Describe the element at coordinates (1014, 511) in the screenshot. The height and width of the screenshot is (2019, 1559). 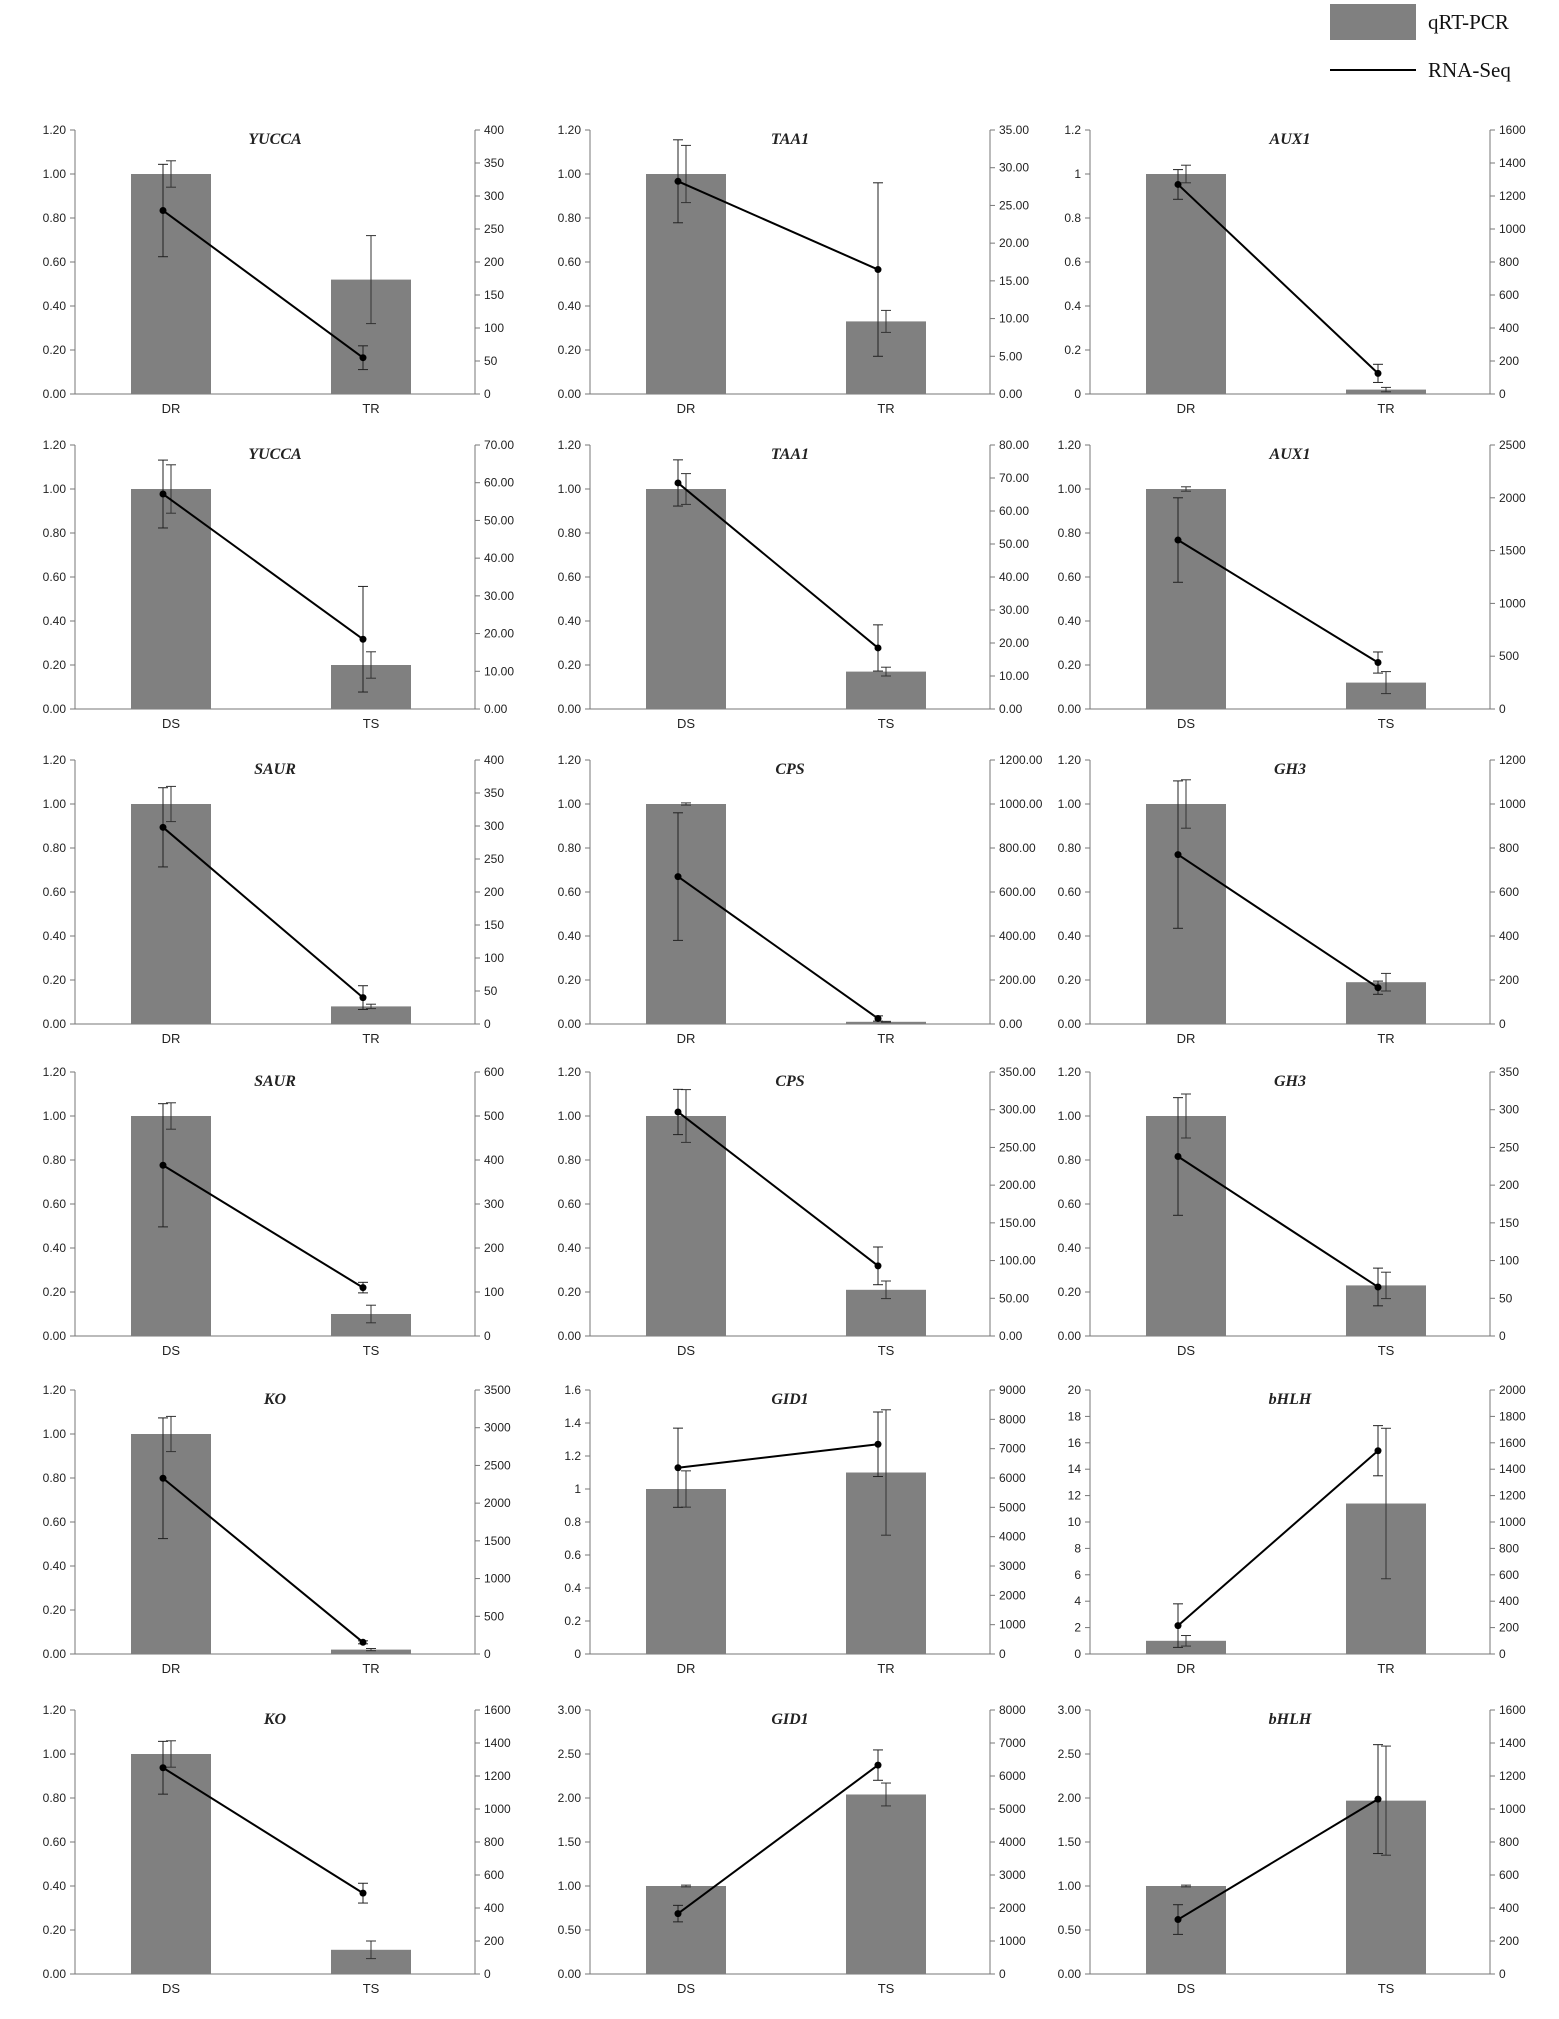
I see `right-tick-label: 60.00` at that location.